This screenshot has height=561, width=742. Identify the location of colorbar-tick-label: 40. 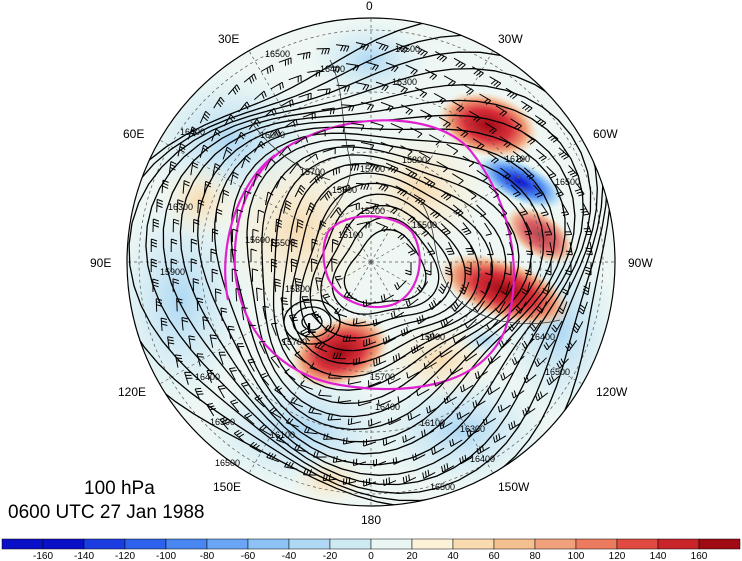
(453, 556).